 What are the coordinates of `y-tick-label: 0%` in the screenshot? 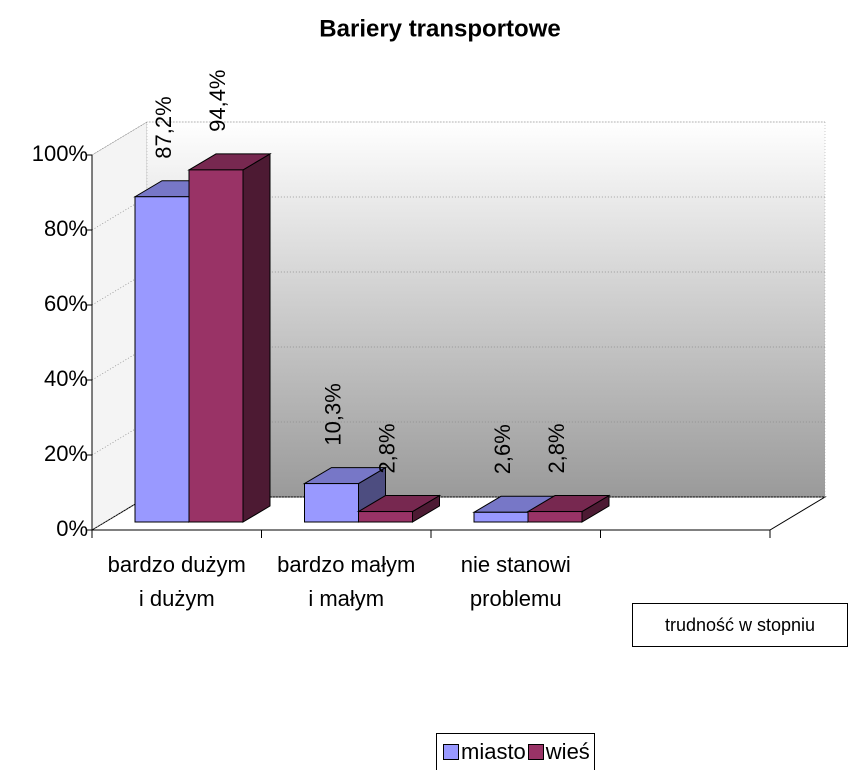 It's located at (72, 528).